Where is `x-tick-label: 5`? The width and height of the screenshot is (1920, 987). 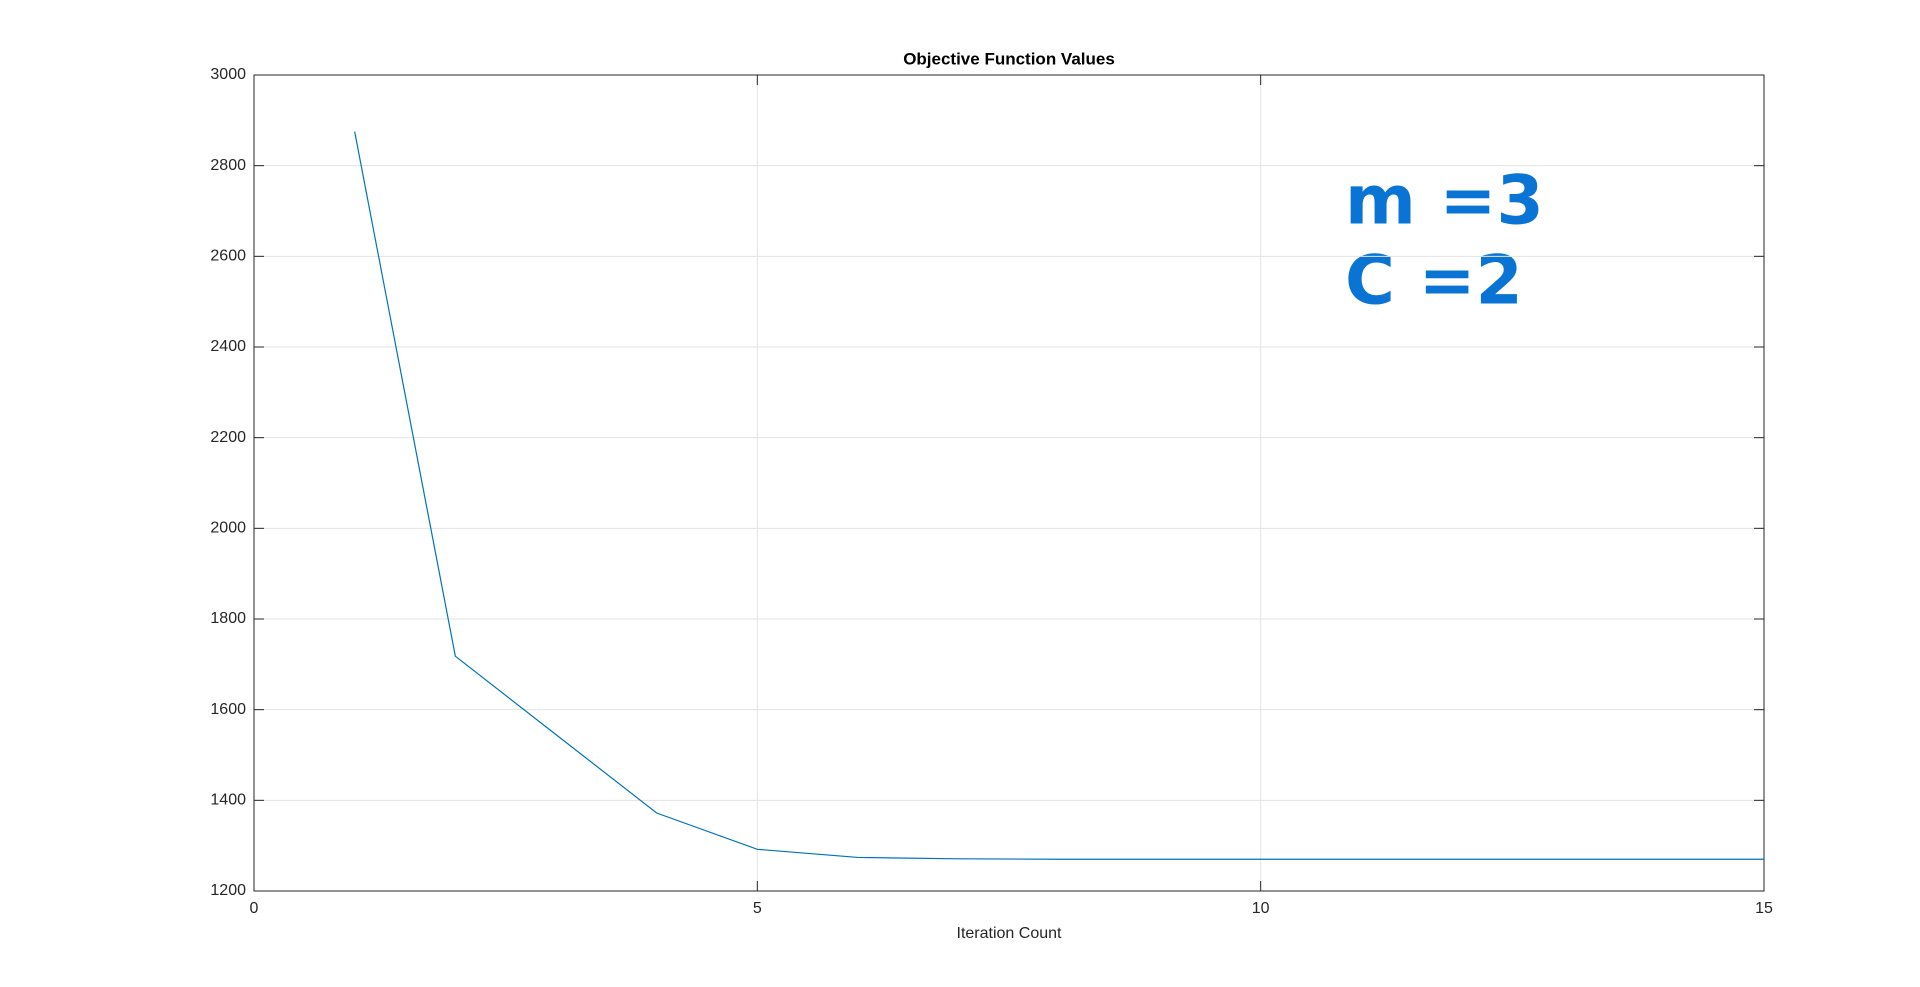 x-tick-label: 5 is located at coordinates (757, 908).